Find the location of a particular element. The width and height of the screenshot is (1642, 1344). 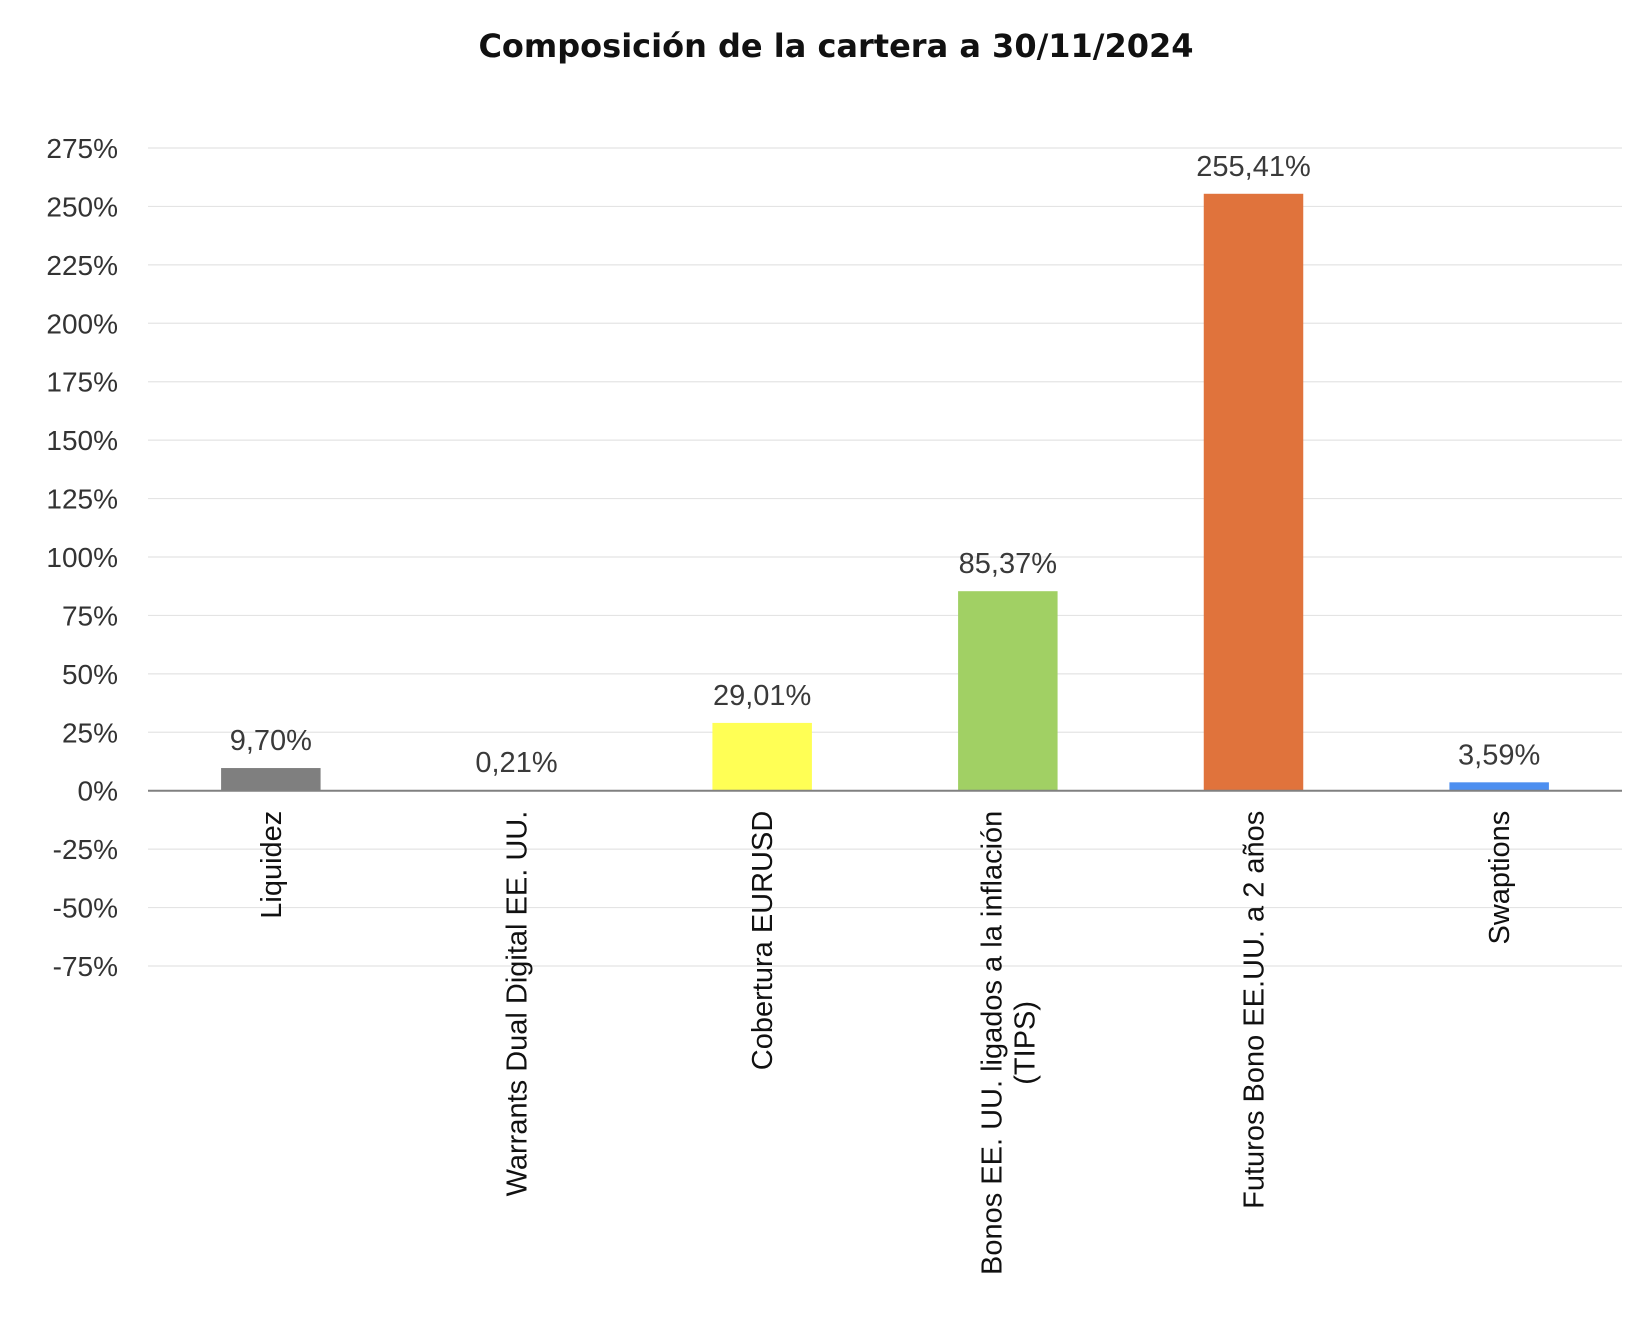

category-label: Swaptions is located at coordinates (1500, 878).